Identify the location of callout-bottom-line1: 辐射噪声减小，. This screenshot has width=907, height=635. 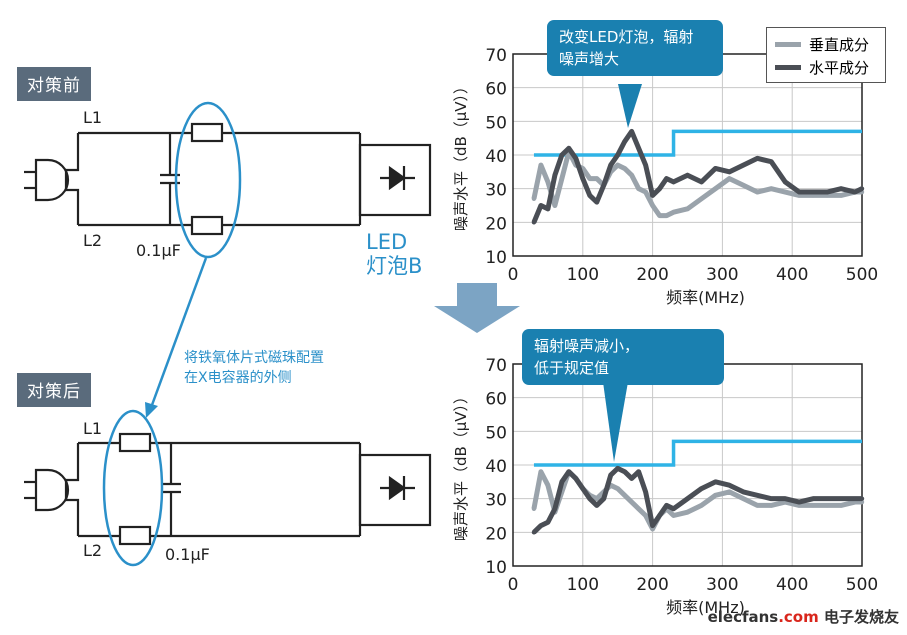
(587, 346).